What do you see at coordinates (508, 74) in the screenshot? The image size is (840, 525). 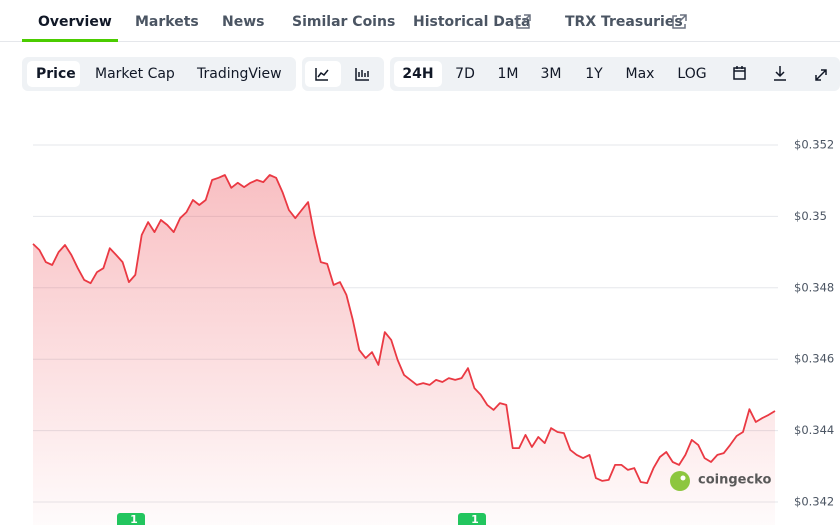 I see `range-button: 1M` at bounding box center [508, 74].